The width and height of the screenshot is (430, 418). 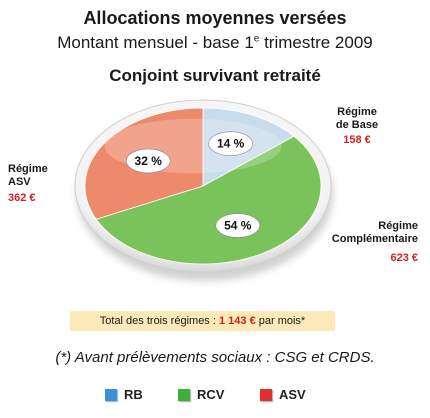 I want to click on page-title: Allocations moyennes versées, so click(x=215, y=18).